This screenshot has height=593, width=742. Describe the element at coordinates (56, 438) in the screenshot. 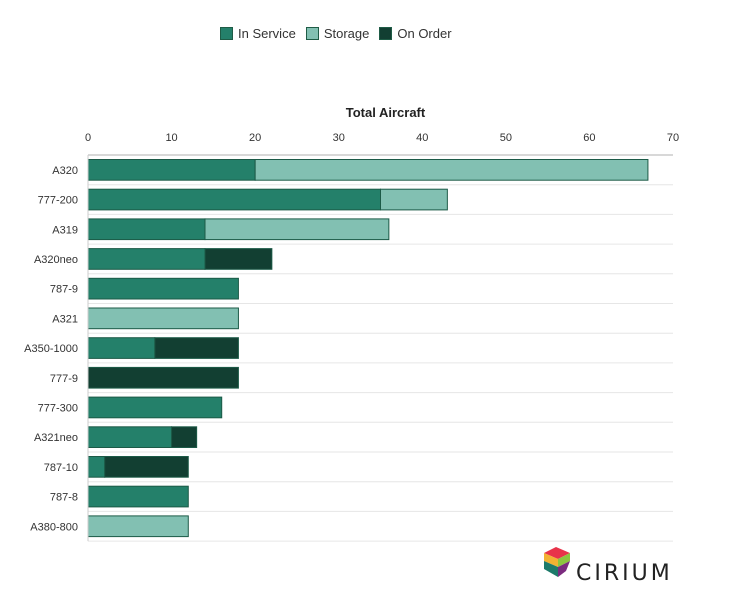

I see `y-category-label: A321neo` at that location.